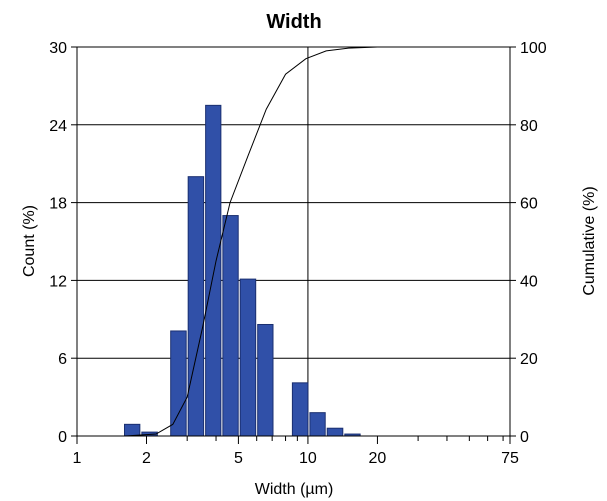 The width and height of the screenshot is (607, 501). Describe the element at coordinates (589, 240) in the screenshot. I see `y2-axis-label: Cumulative (%)` at that location.